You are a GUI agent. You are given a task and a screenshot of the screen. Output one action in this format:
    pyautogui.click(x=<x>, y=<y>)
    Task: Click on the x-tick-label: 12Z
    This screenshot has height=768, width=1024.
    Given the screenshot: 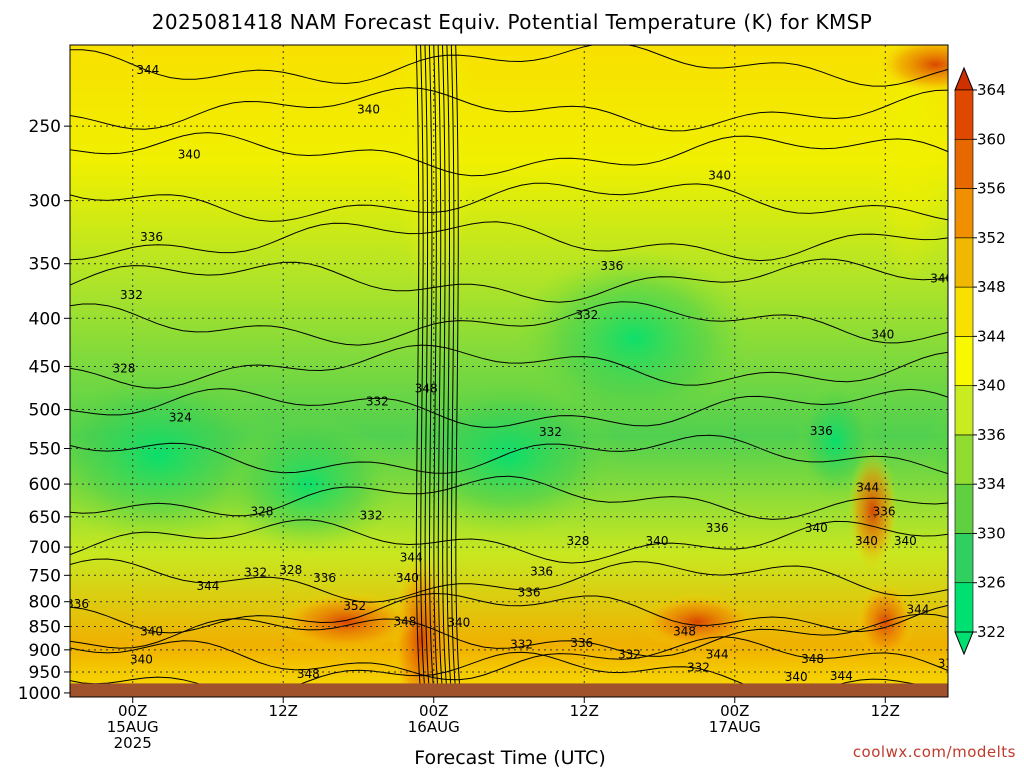 What is the action you would take?
    pyautogui.click(x=283, y=711)
    